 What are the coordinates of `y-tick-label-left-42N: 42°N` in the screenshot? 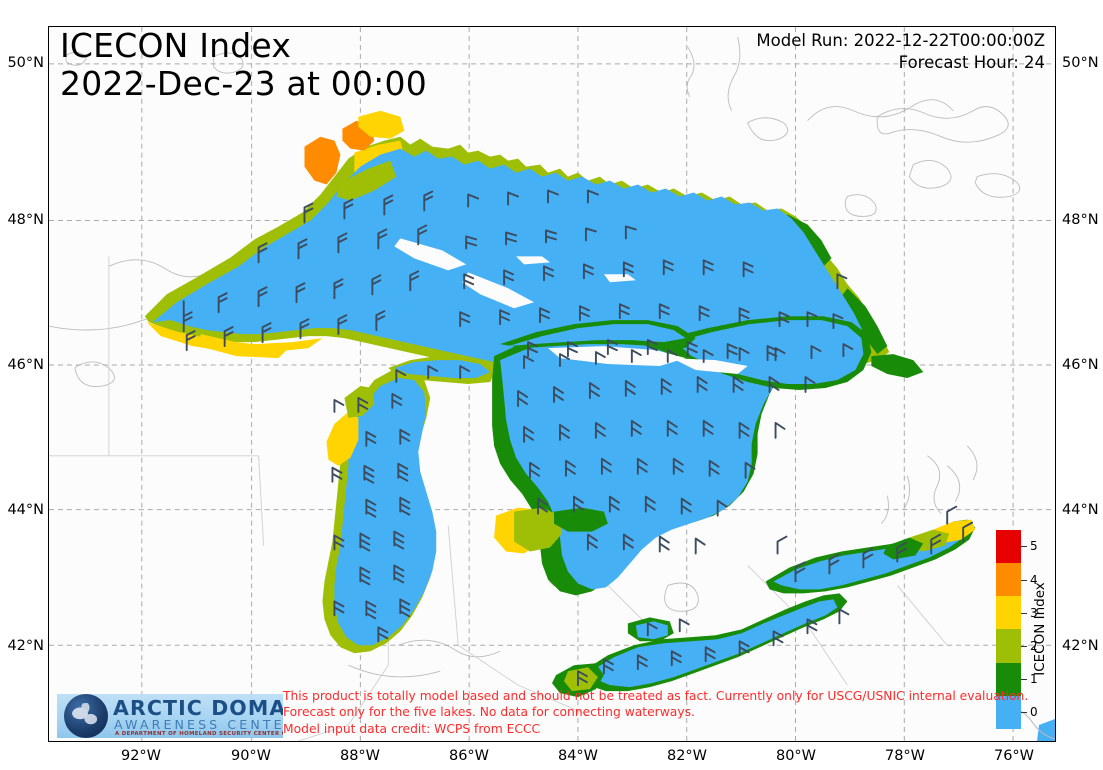 It's located at (25, 646).